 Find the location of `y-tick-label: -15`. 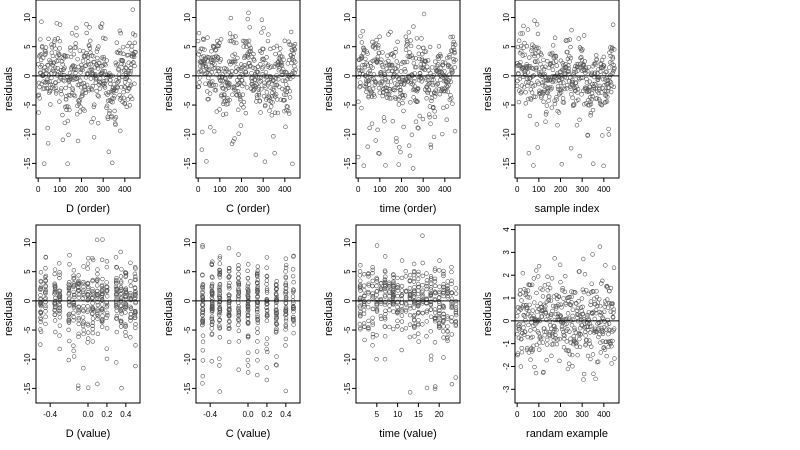

y-tick-label: -15 is located at coordinates (187, 163).